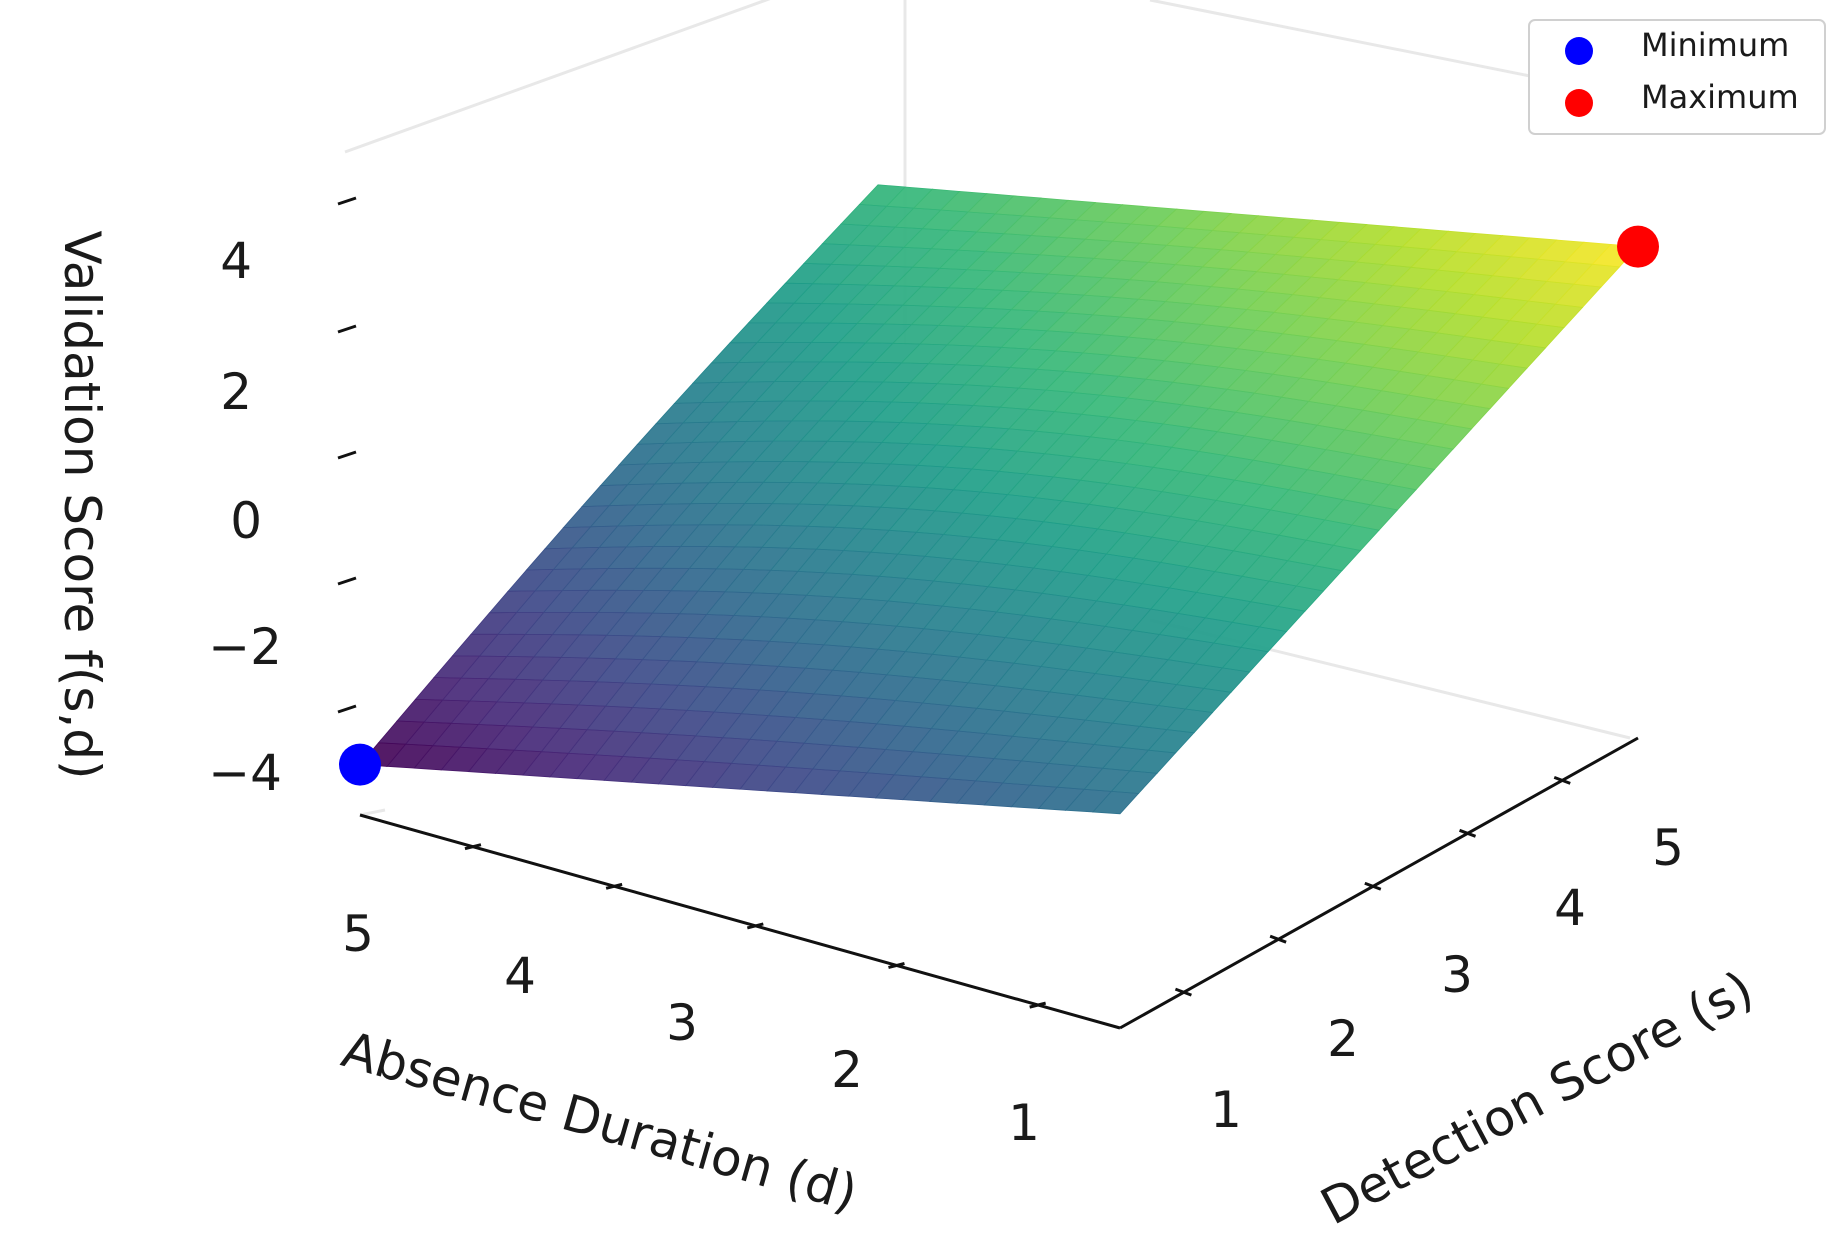 The width and height of the screenshot is (1830, 1254). I want to click on x-tick-label: 4, so click(1570, 908).